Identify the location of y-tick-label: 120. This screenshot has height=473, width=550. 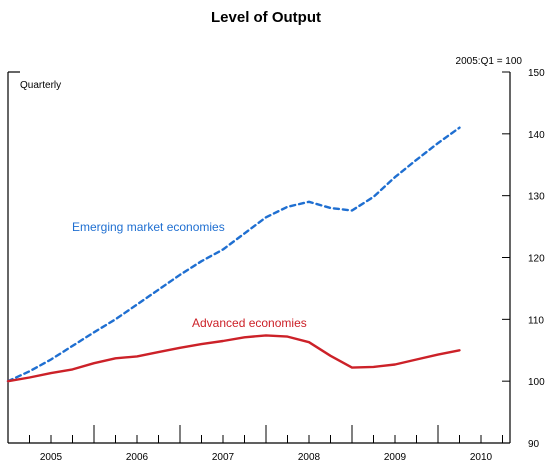
(536, 259).